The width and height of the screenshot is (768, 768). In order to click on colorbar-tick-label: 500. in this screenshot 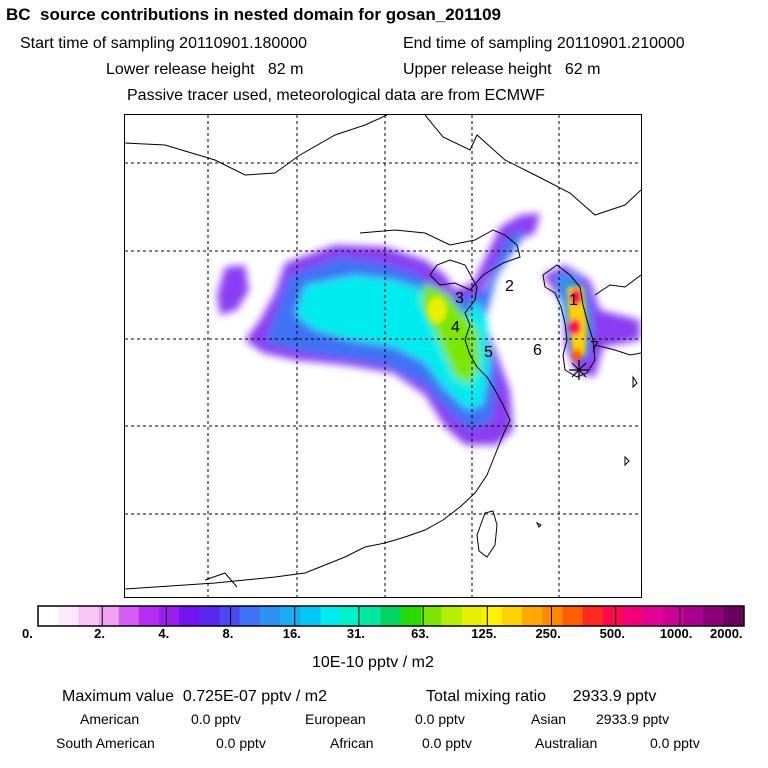, I will do `click(612, 633)`.